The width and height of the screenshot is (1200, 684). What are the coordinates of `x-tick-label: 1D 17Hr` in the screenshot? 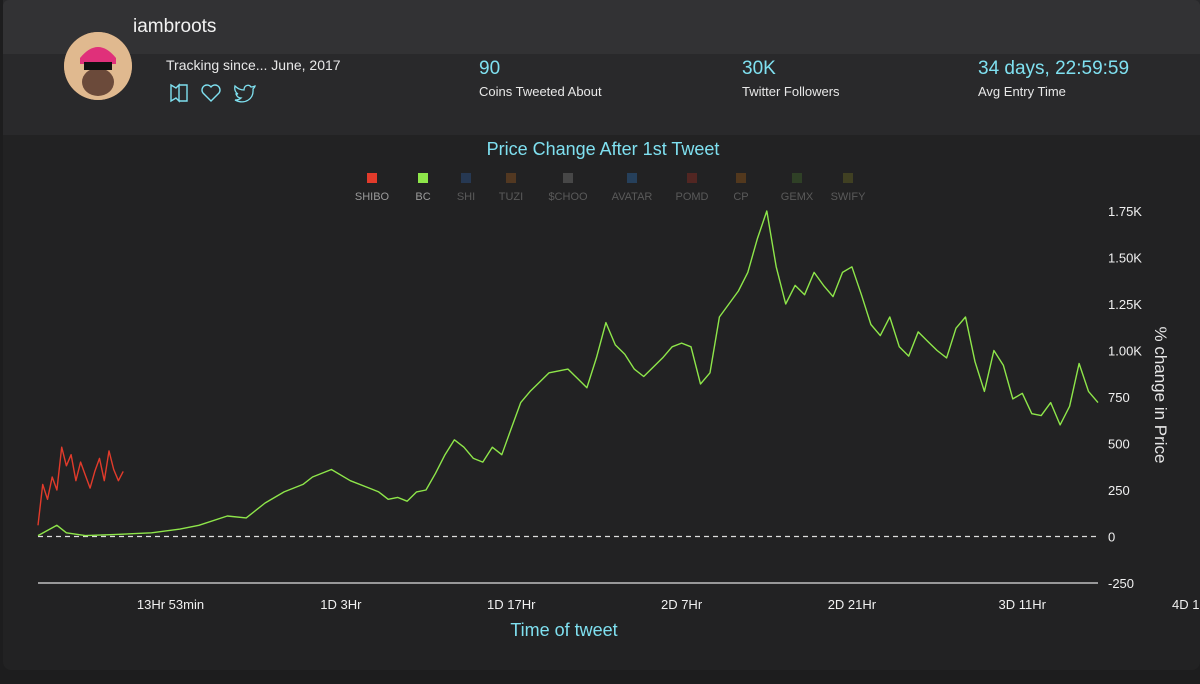 It's located at (511, 604).